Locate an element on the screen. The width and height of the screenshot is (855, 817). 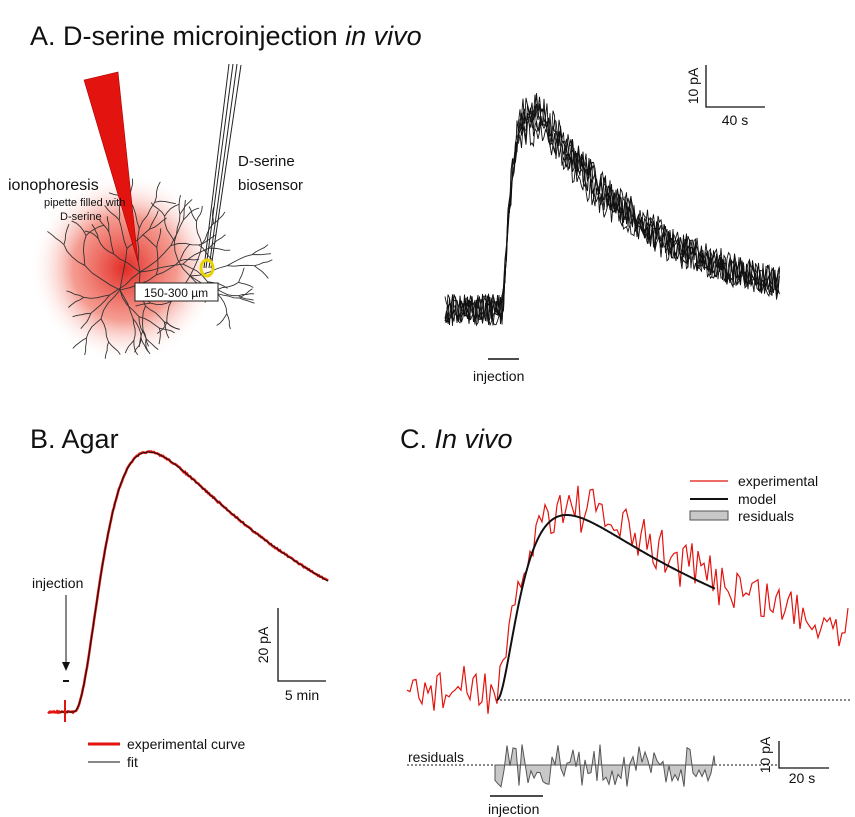
experimental-curve is located at coordinates (188, 582).